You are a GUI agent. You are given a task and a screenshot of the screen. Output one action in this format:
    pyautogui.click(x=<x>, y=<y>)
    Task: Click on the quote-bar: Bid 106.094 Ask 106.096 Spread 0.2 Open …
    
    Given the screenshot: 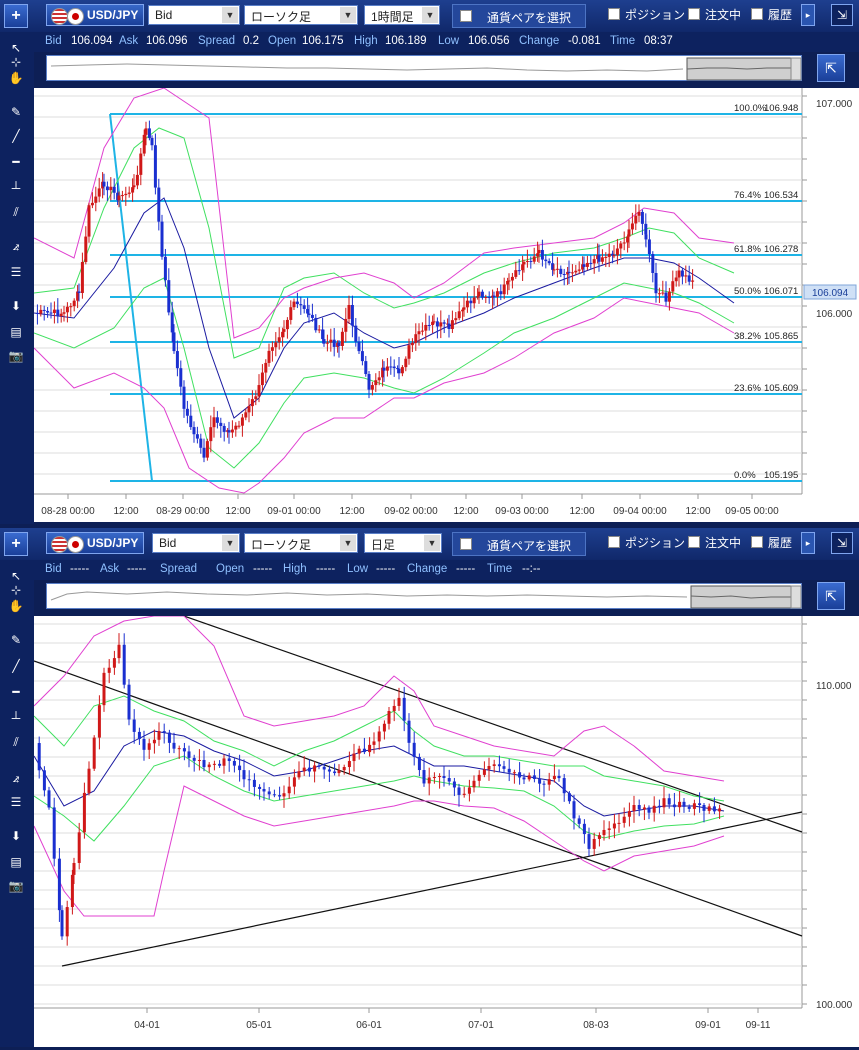 What is the action you would take?
    pyautogui.click(x=446, y=42)
    